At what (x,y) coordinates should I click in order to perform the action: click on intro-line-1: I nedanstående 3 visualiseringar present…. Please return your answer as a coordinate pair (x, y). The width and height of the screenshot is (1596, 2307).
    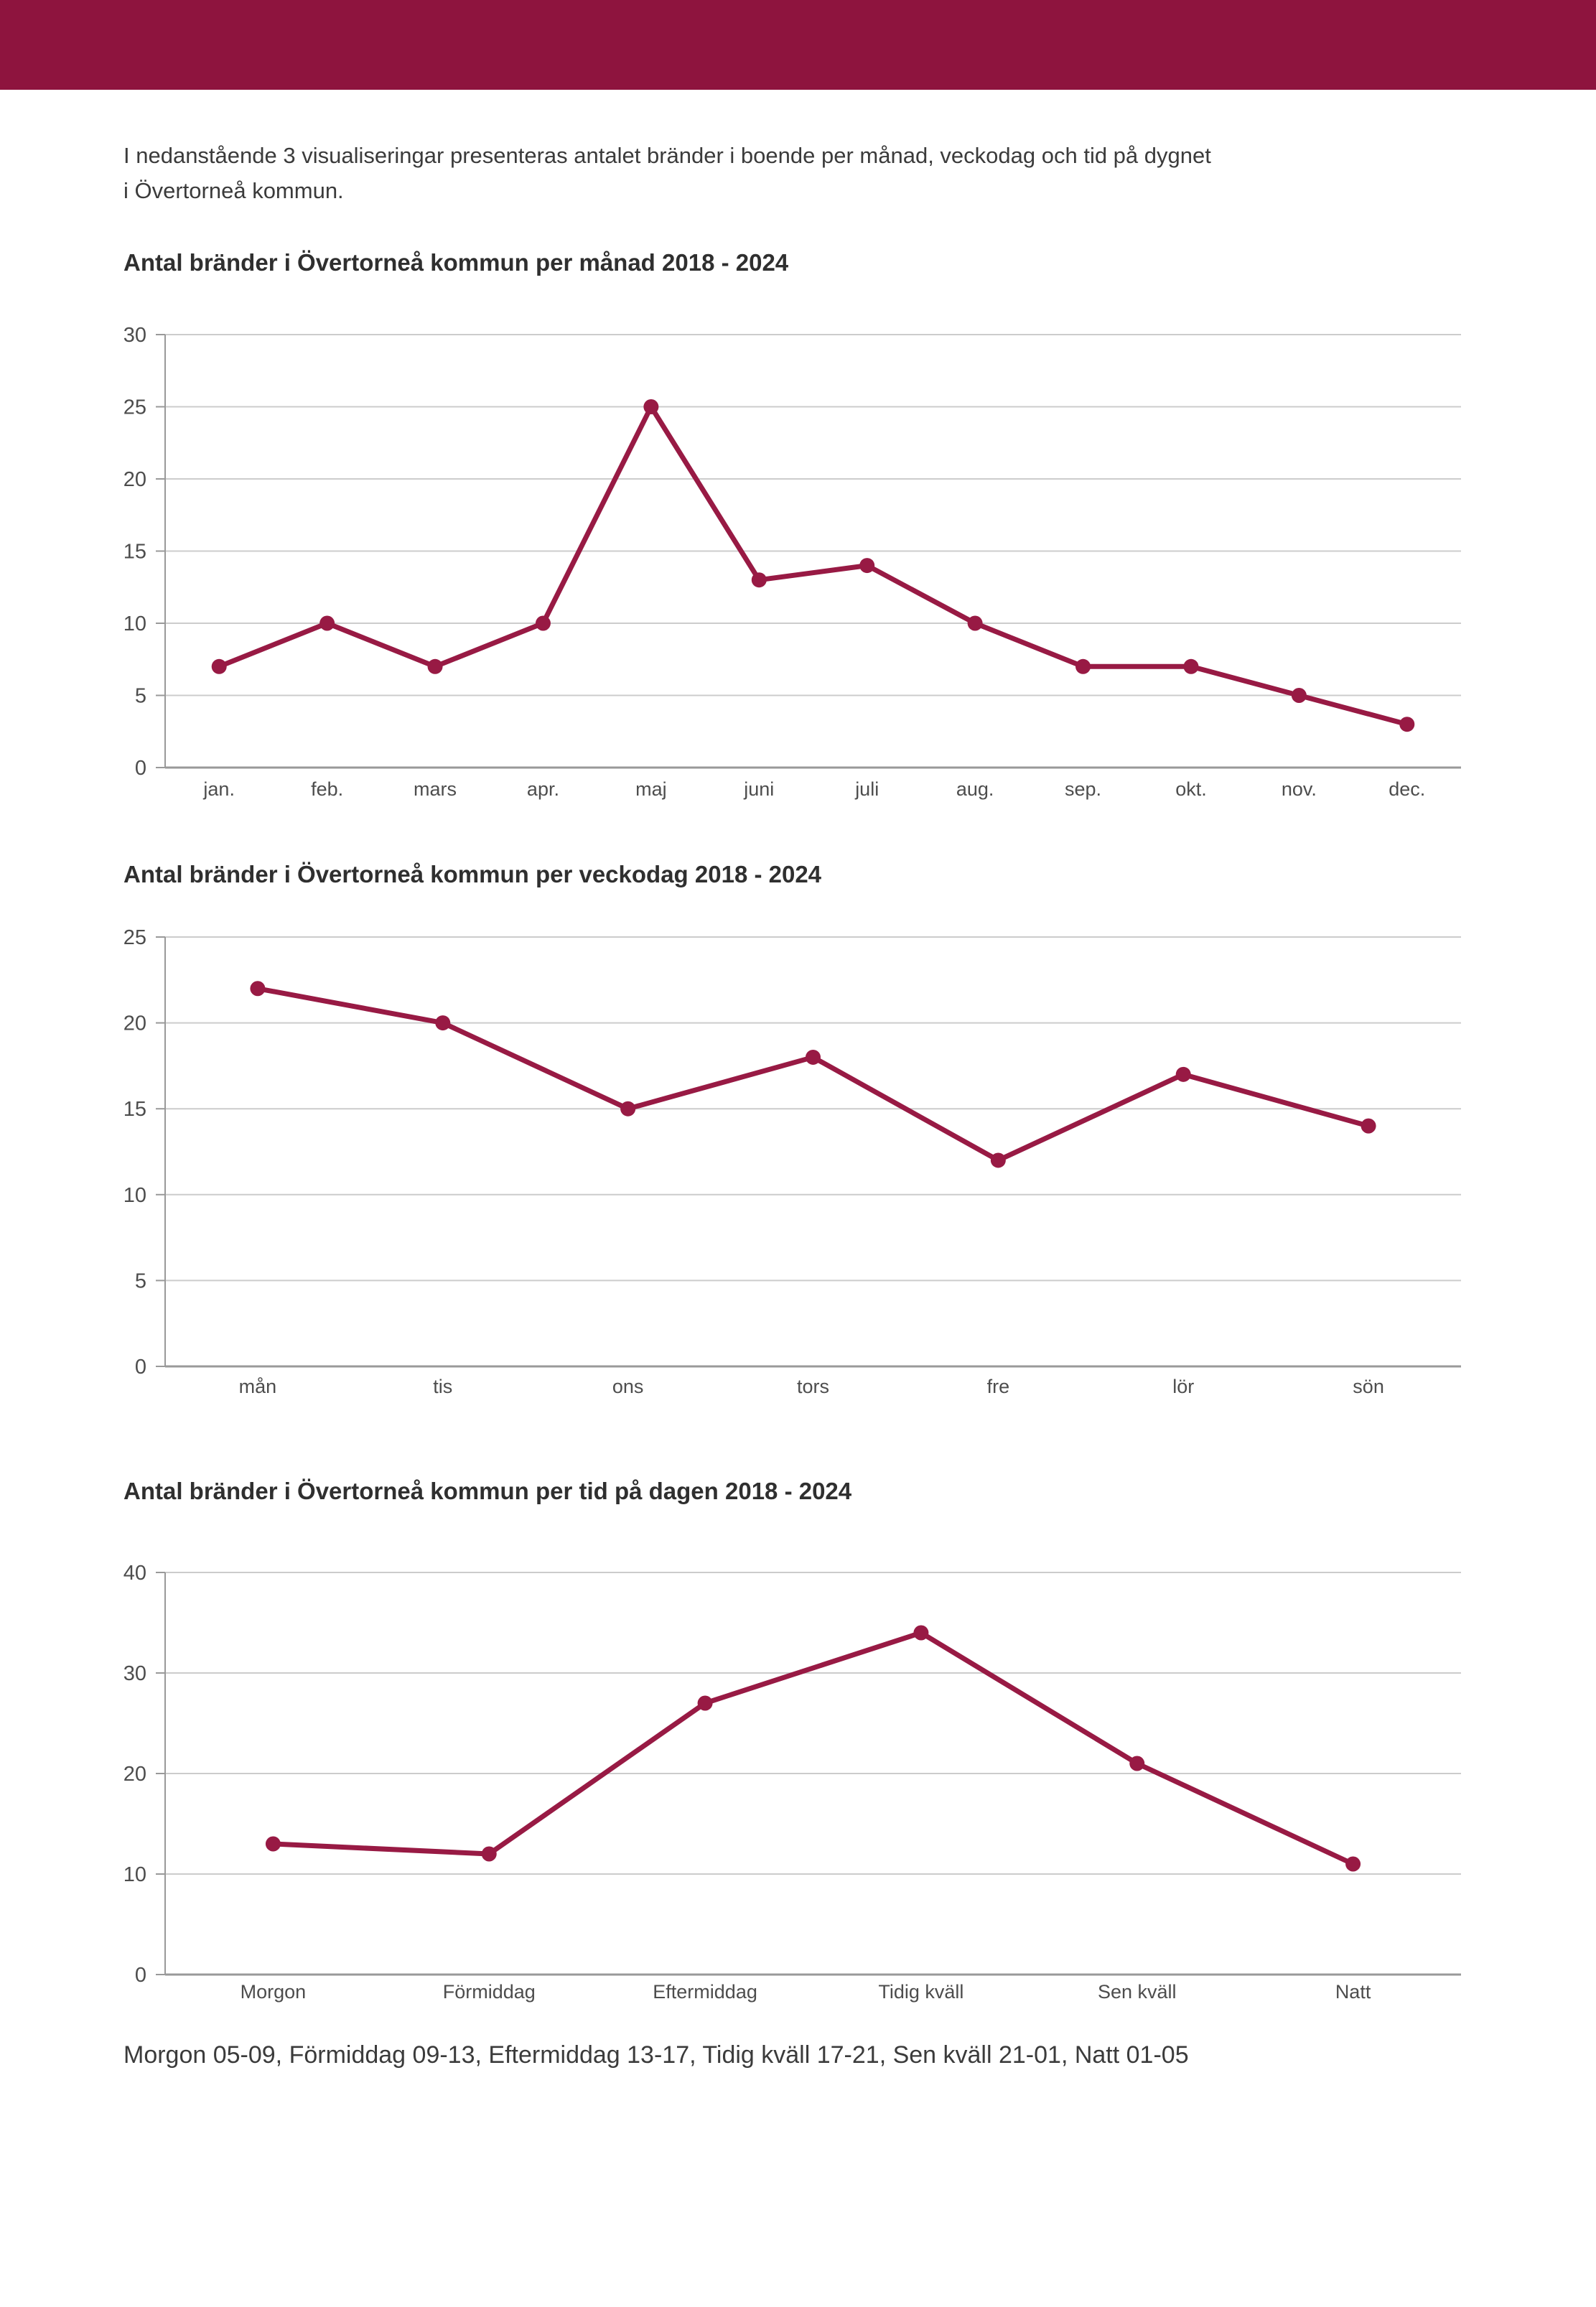
    Looking at the image, I should click on (667, 155).